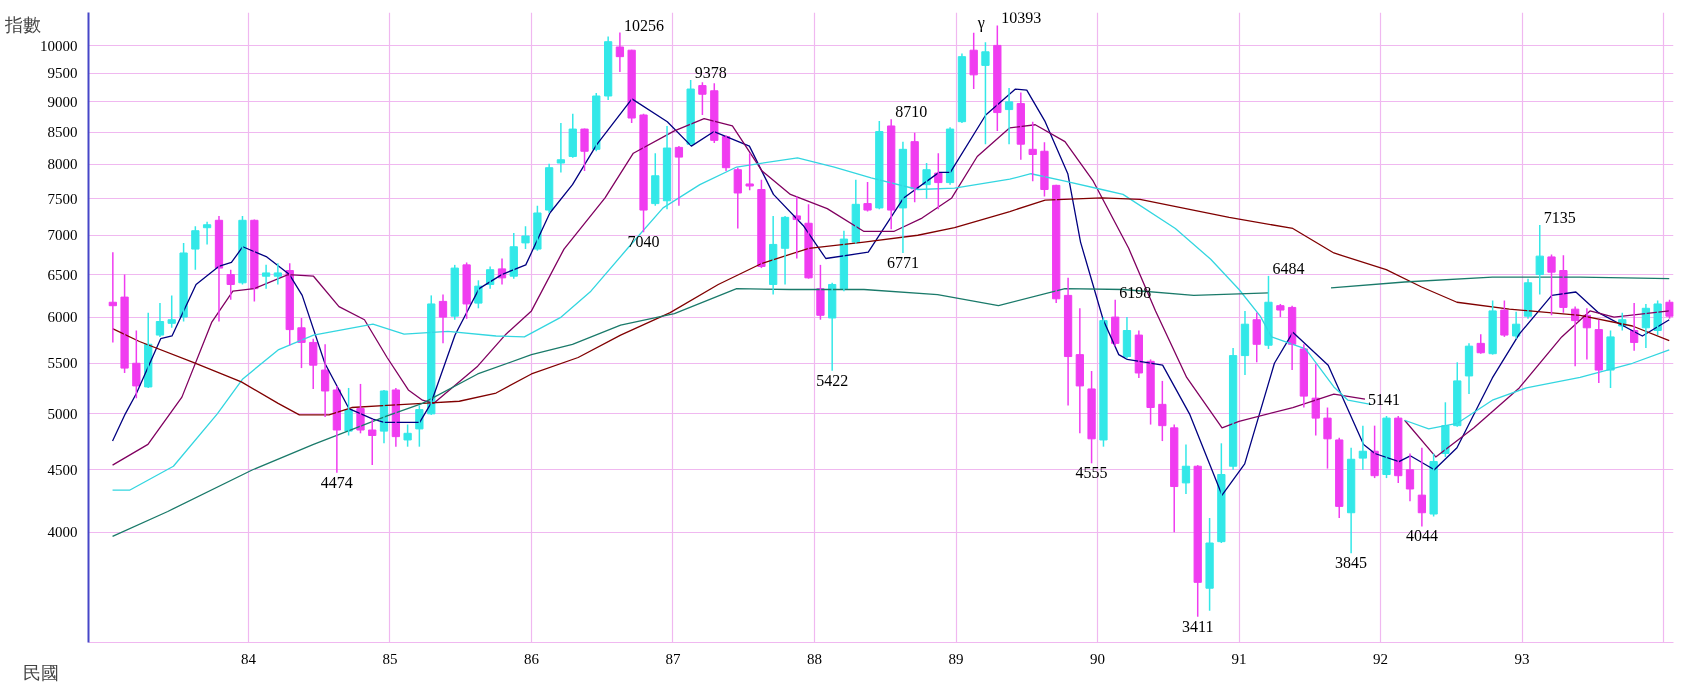  What do you see at coordinates (390, 658) in the screenshot?
I see `x-tick-label: 85` at bounding box center [390, 658].